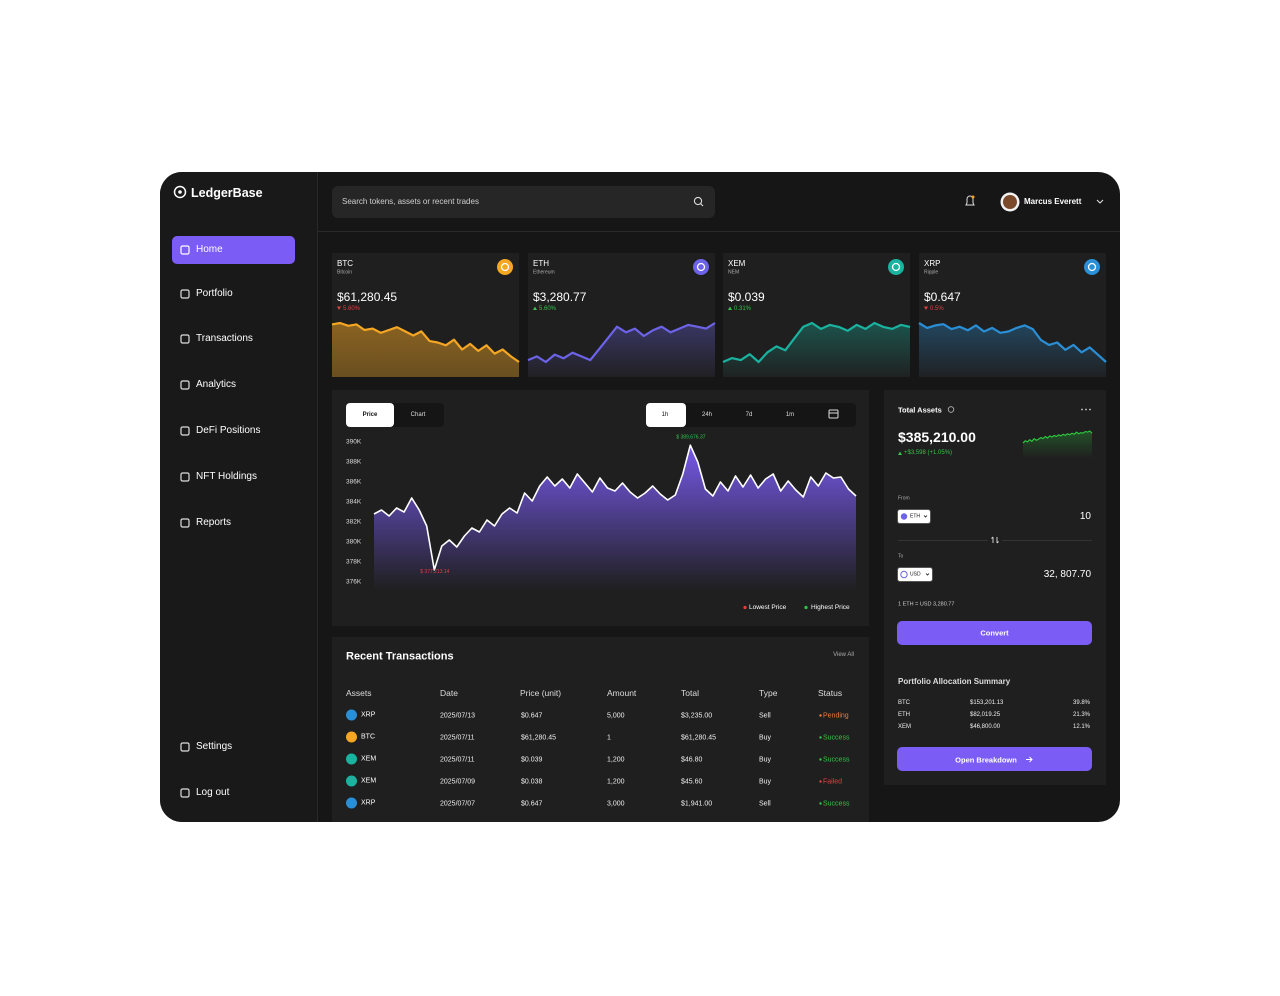  Describe the element at coordinates (560, 297) in the screenshot. I see `ticker-price: $3,280.77` at that location.